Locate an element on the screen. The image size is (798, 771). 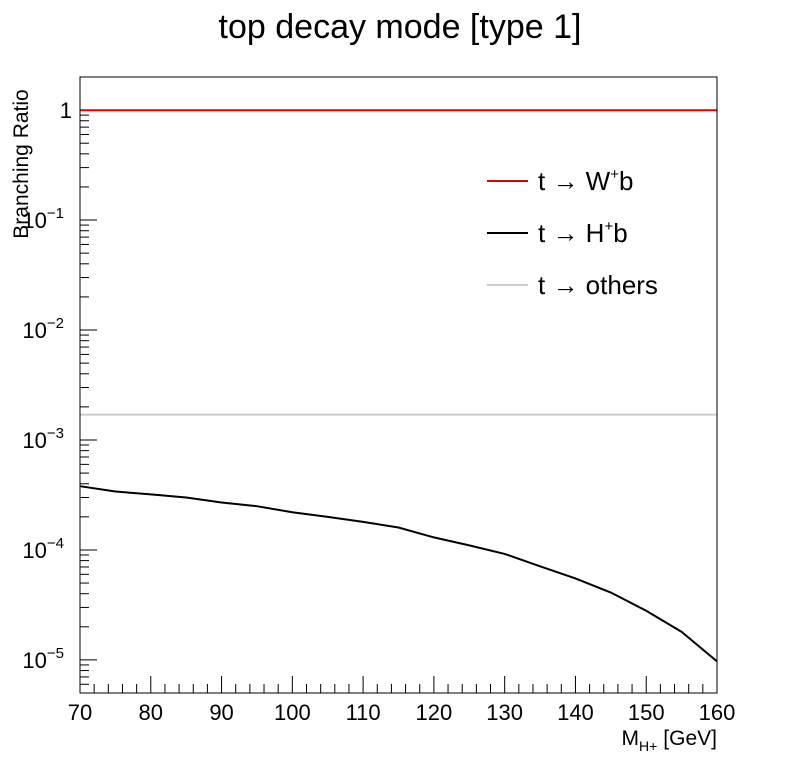
x-axis-label-unit: [GeV] is located at coordinates (690, 738).